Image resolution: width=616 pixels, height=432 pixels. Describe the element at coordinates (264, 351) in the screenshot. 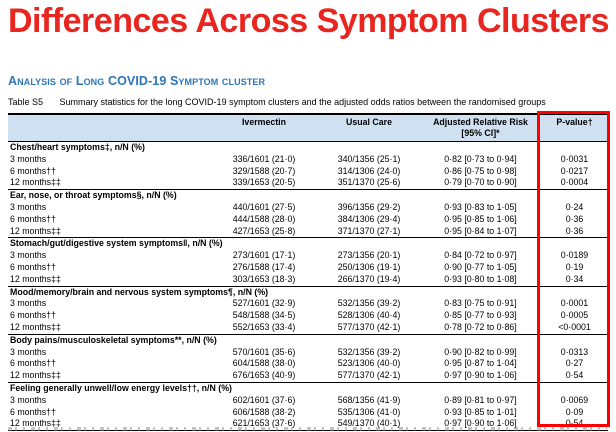

I see `ivermectin-value: 570/1601 (35·6)` at that location.